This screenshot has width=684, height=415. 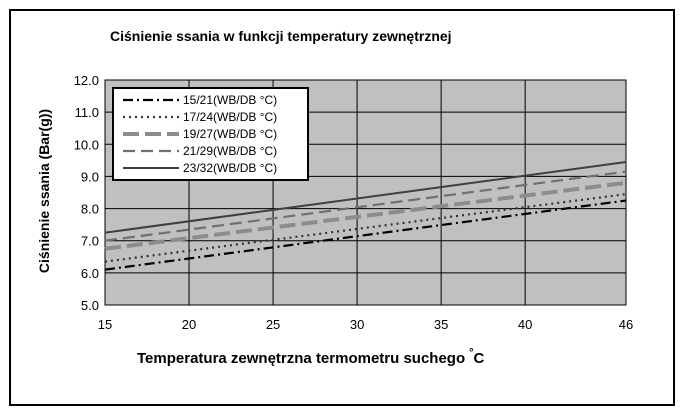 What do you see at coordinates (86, 193) in the screenshot?
I see `y-tick-labels: 5.0 6.0 7.0 8.0 9.0 10.0 11.0 12.0` at bounding box center [86, 193].